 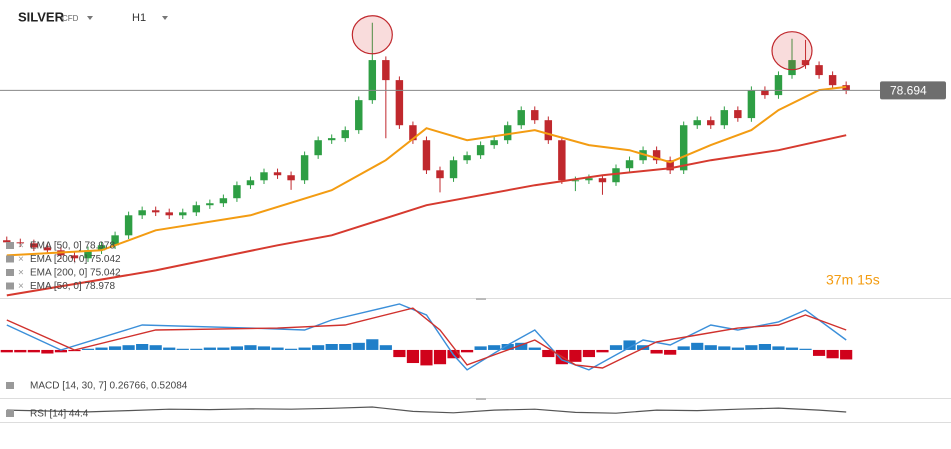 What do you see at coordinates (139, 18) in the screenshot?
I see `timeframe: H1` at bounding box center [139, 18].